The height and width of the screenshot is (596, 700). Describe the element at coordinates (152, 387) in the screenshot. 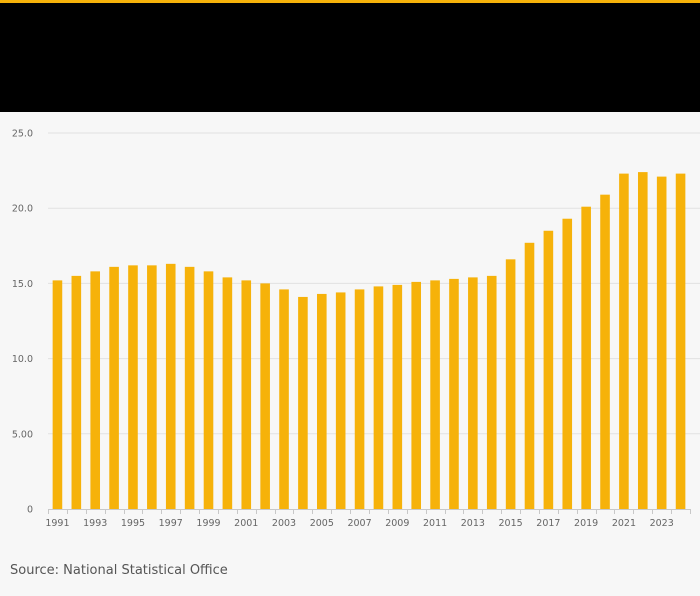

I see `bar-1996` at that location.